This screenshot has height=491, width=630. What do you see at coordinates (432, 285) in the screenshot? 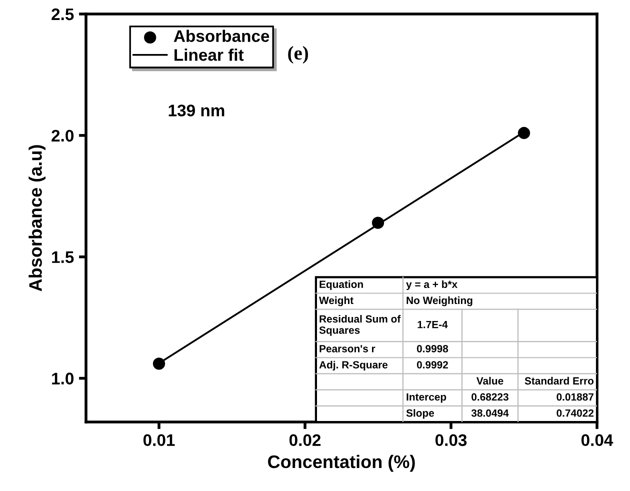
I see `annotation: y = a + b*x` at bounding box center [432, 285].